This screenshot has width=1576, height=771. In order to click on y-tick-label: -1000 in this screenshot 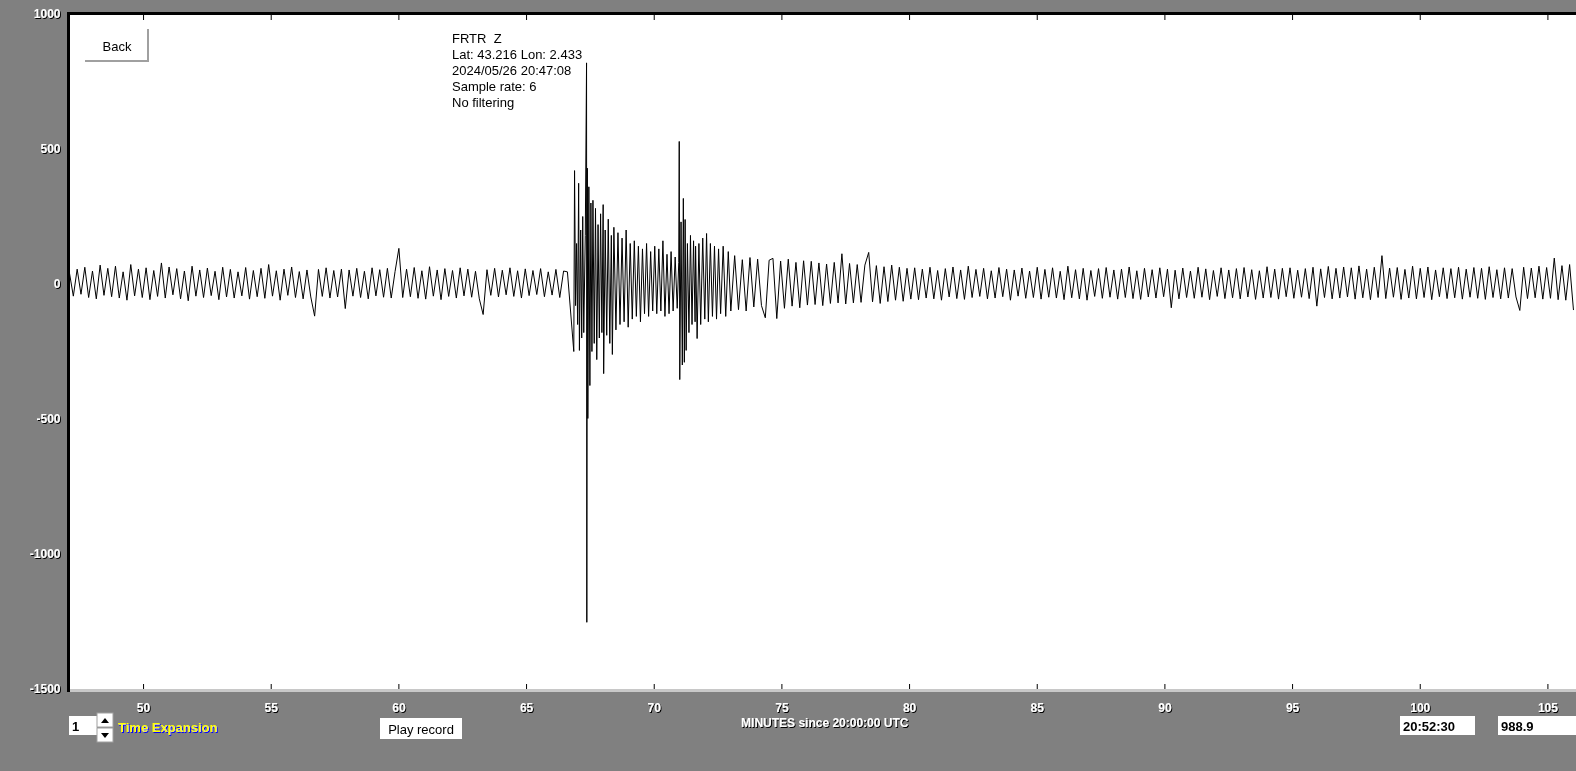, I will do `click(45, 554)`.